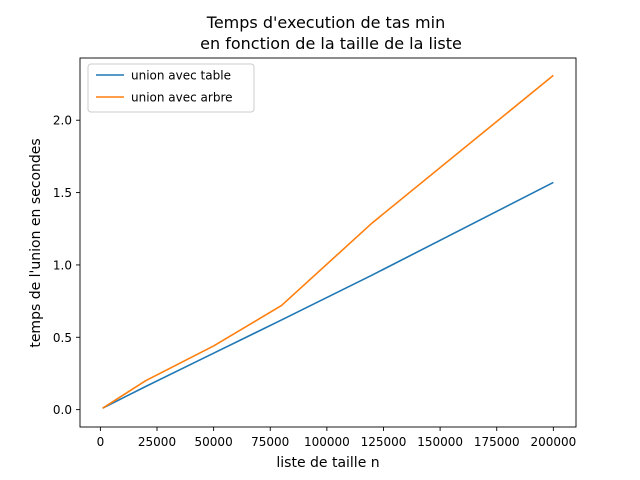  I want to click on x-tick-label: 50000, so click(214, 442).